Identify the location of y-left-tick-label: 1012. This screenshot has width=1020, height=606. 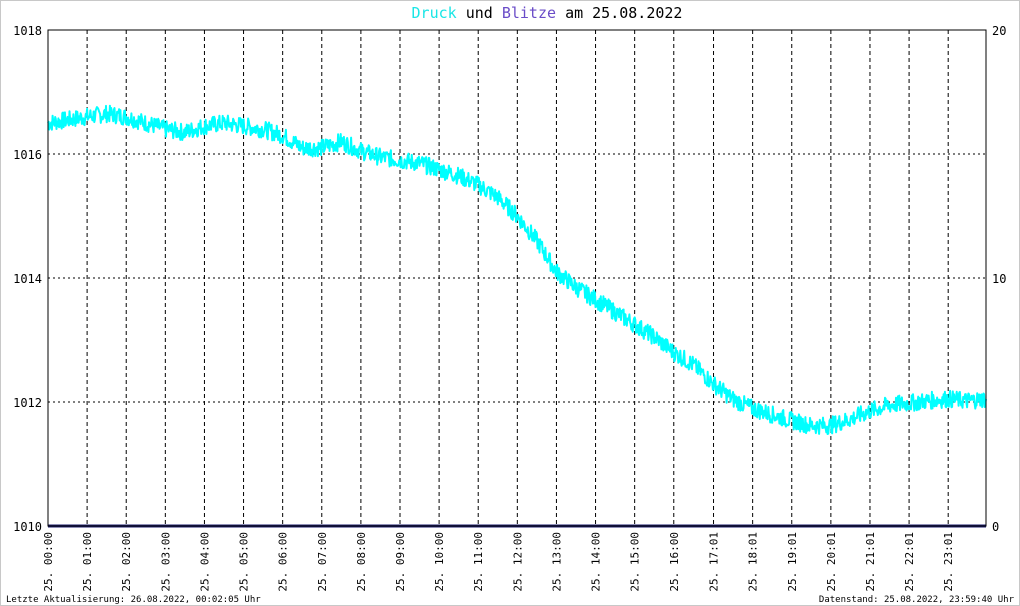
(27, 403).